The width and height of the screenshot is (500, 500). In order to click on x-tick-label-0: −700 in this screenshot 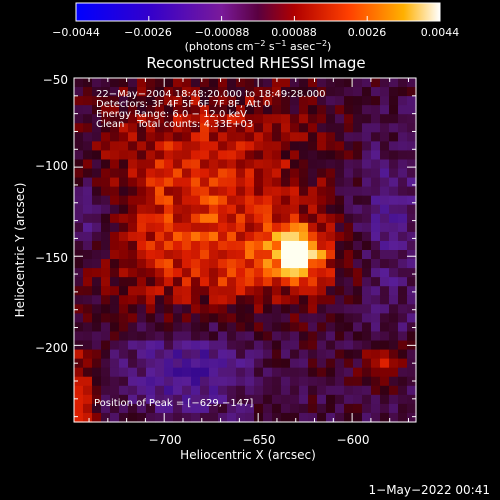, I will do `click(165, 440)`.